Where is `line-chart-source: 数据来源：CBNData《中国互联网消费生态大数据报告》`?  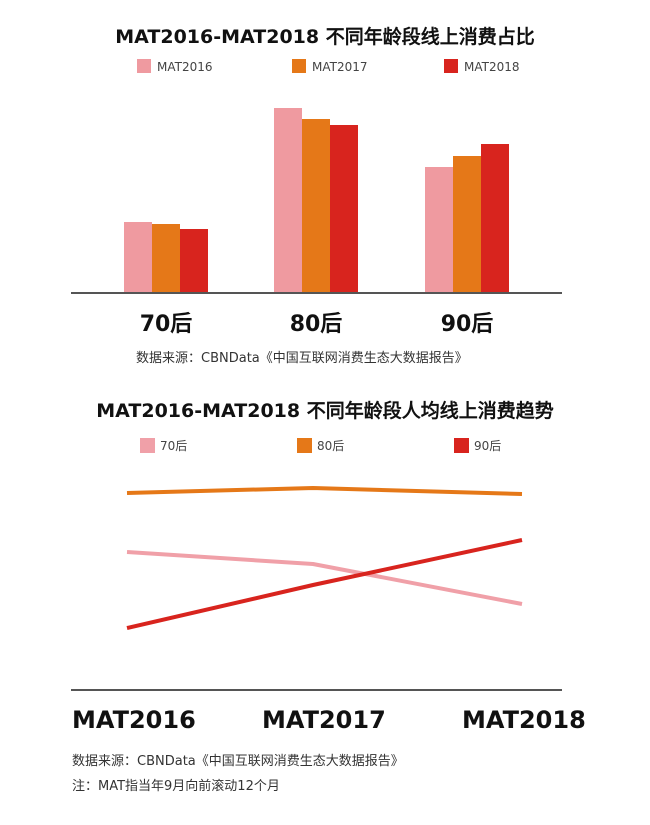
line-chart-source: 数据来源：CBNData《中国互联网消费生态大数据报告》 is located at coordinates (238, 761).